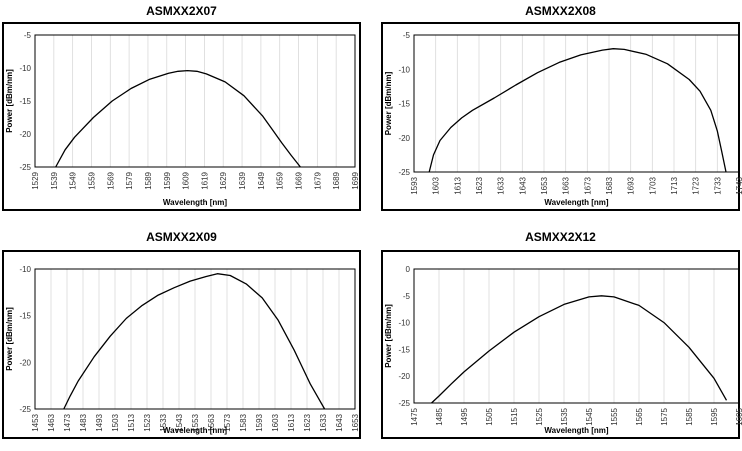  I want to click on x-tick-label: 1639, so click(242, 180).